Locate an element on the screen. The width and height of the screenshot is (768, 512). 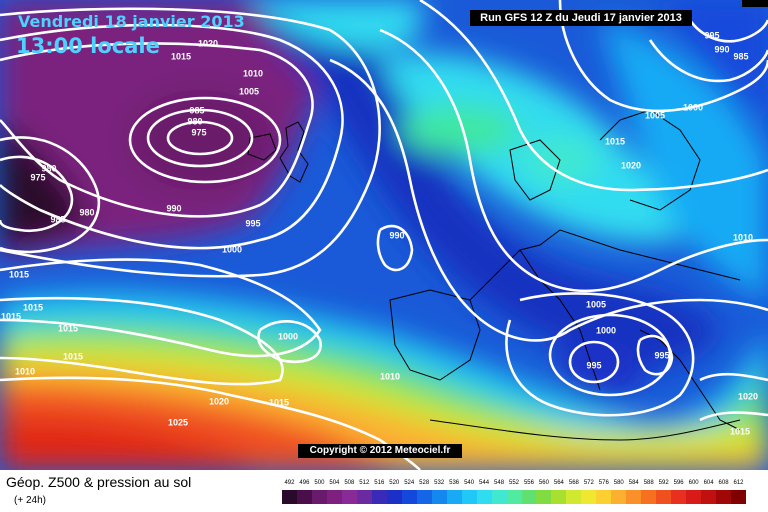
scale-tick-label: 532 is located at coordinates (439, 483).